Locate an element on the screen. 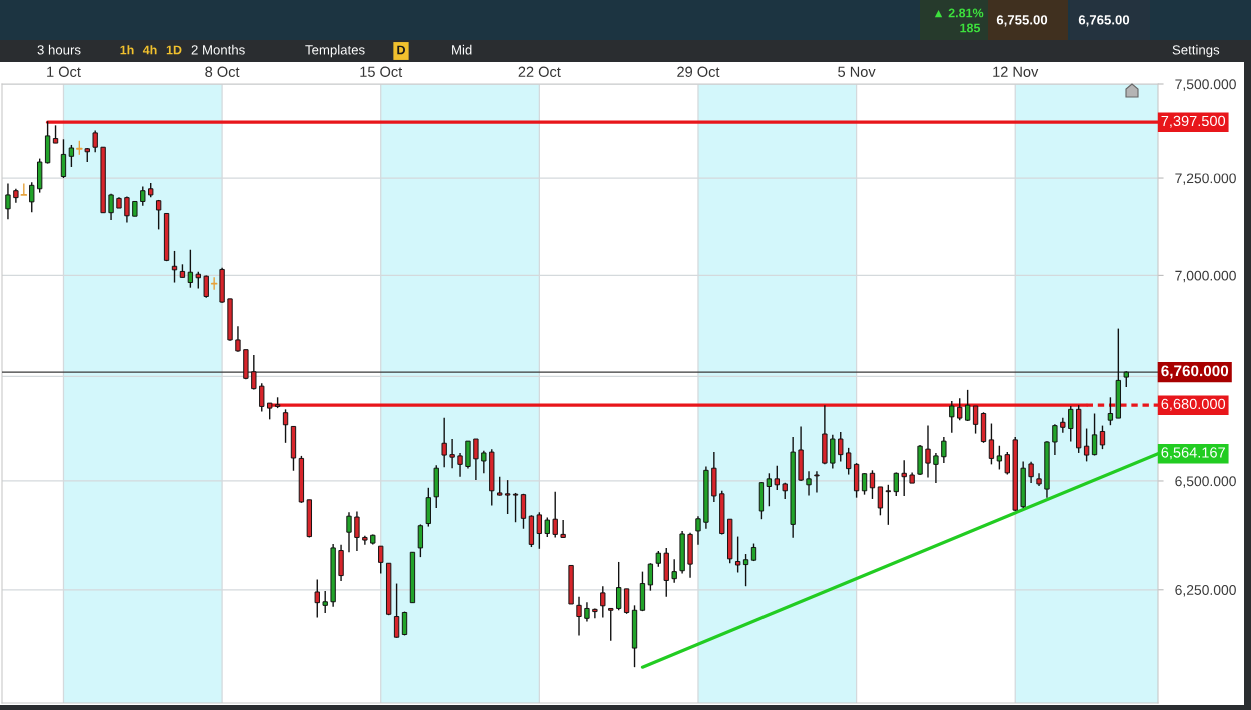 This screenshot has height=710, width=1251. text: ▲ 2.81% is located at coordinates (959, 13).